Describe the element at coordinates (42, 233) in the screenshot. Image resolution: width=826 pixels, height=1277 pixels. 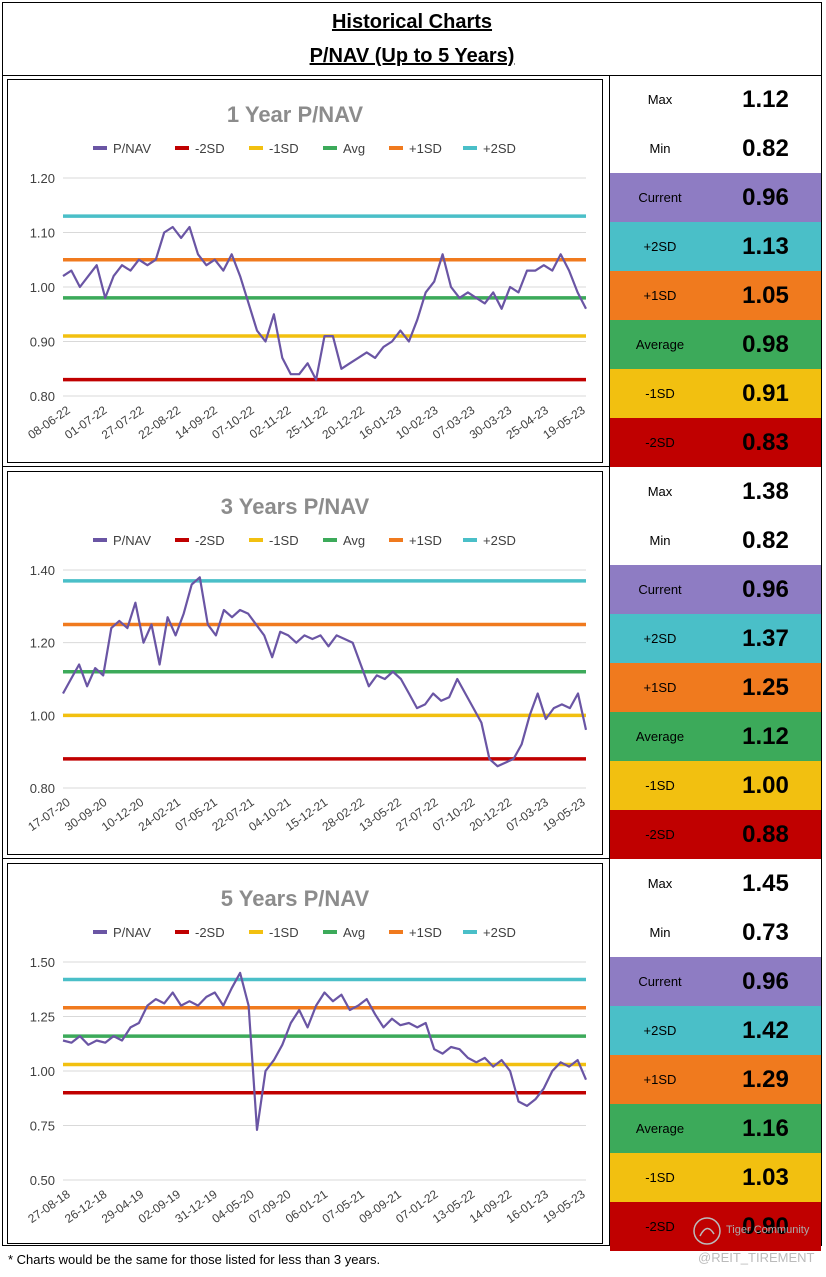
I see `y-tick-label: 1.10` at that location.